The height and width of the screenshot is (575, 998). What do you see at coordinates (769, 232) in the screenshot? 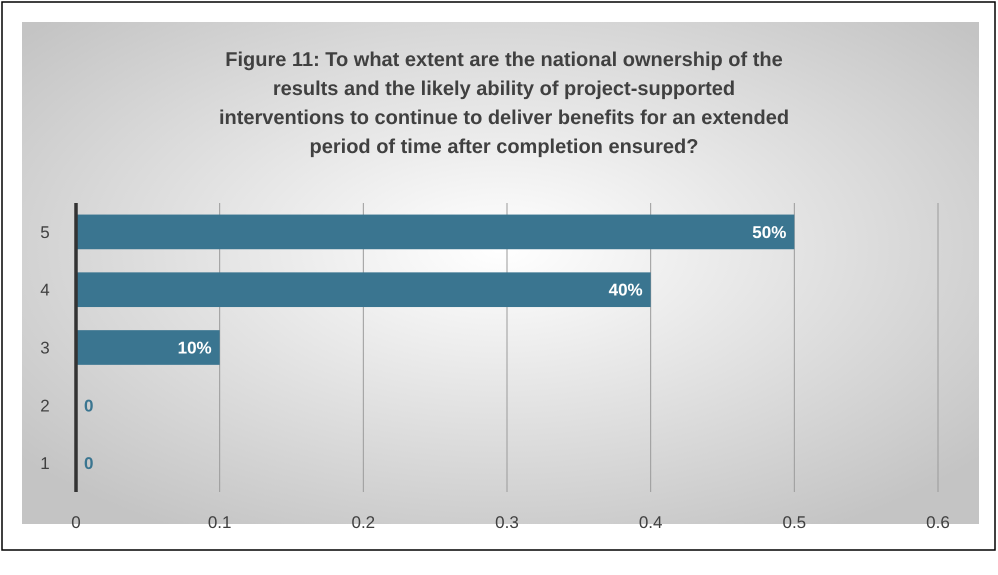
I see `data-label: 50%` at bounding box center [769, 232].